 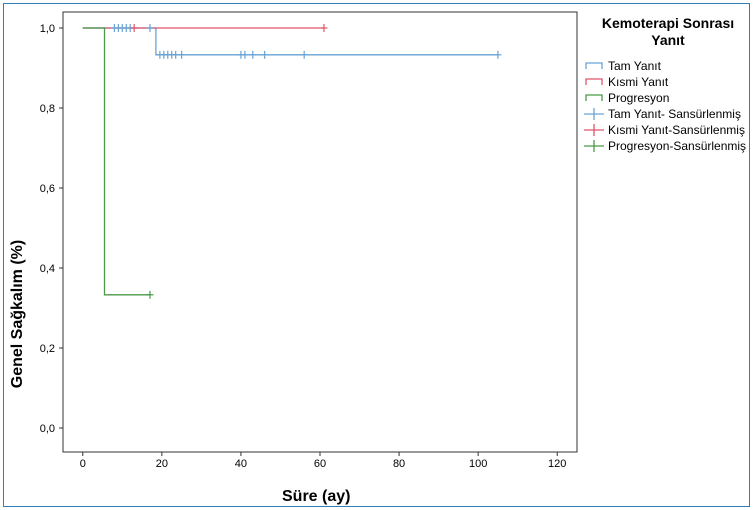 I want to click on x-axis-label: Süre (ay), so click(x=316, y=496).